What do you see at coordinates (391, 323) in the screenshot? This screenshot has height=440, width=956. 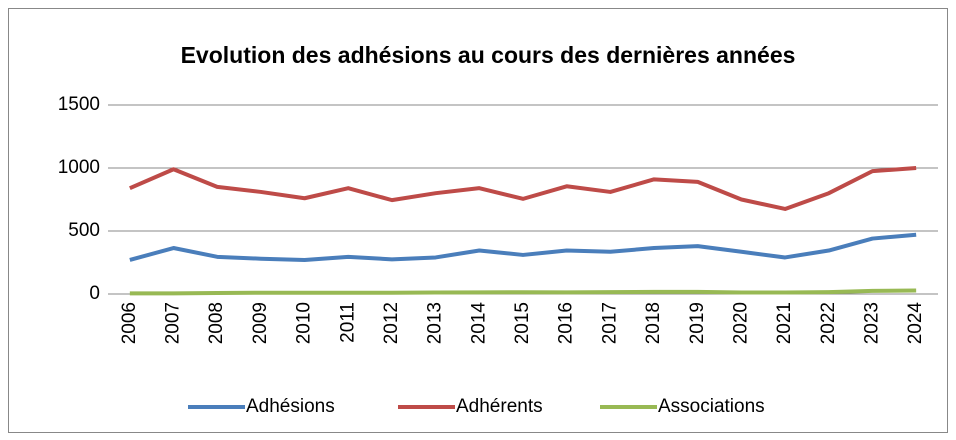 I see `x-tick-label: 2012` at bounding box center [391, 323].